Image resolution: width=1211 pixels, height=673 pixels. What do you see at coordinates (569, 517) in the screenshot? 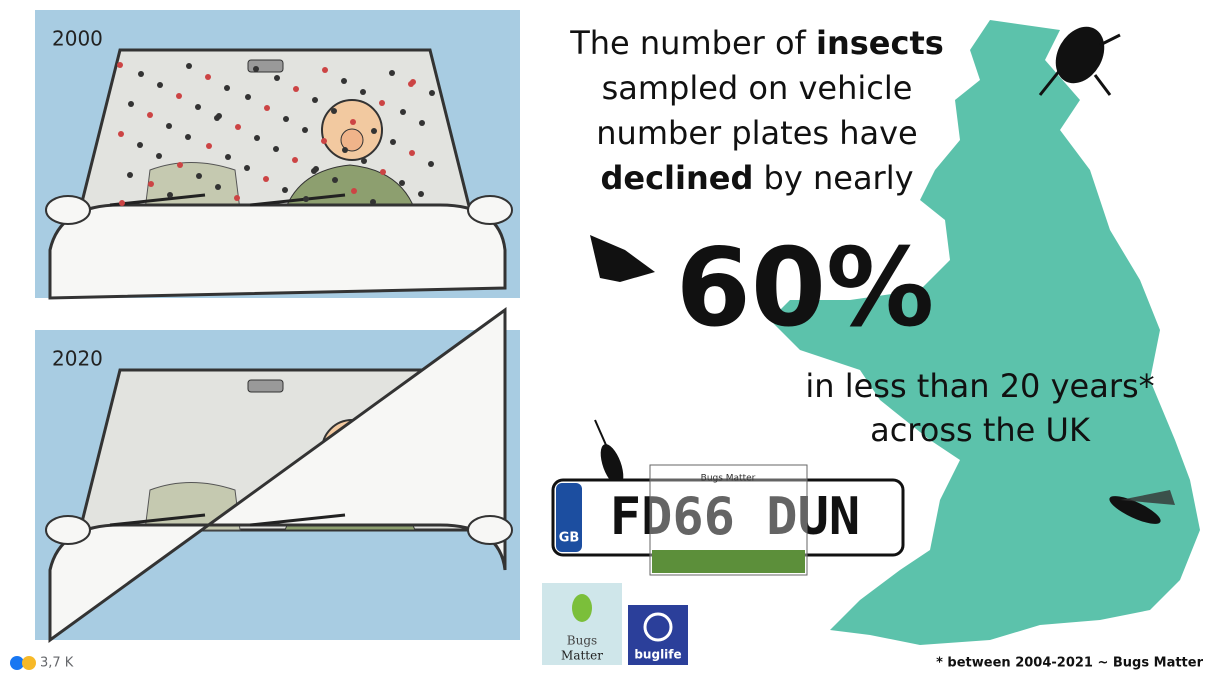
I see `plate-eu-band` at bounding box center [569, 517].